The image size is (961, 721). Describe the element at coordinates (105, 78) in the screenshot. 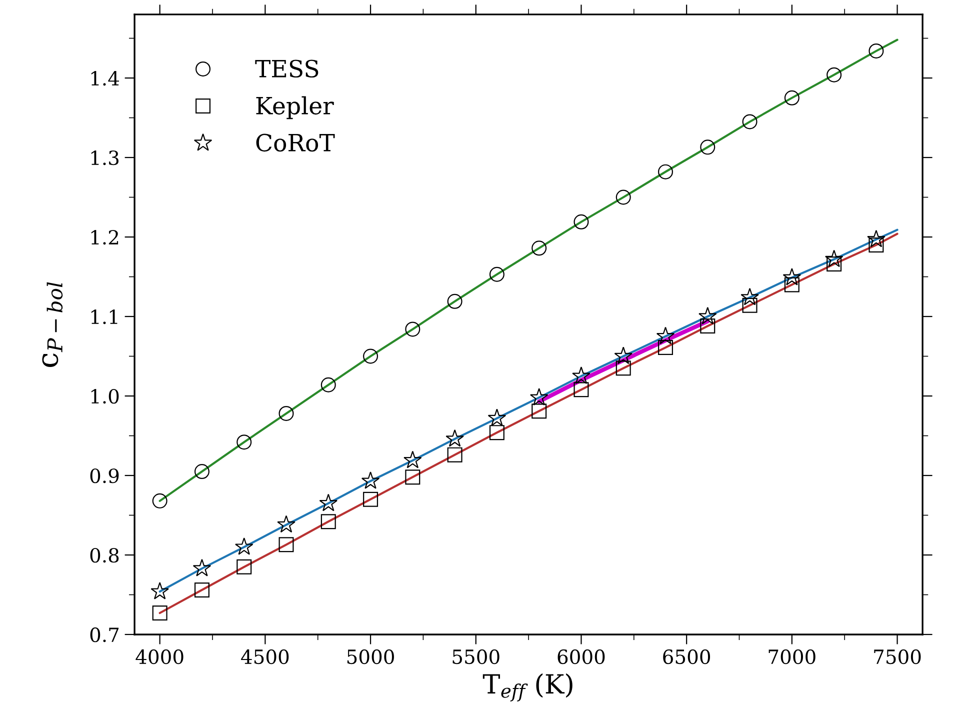

I see `y-tick-label: 1.4` at that location.